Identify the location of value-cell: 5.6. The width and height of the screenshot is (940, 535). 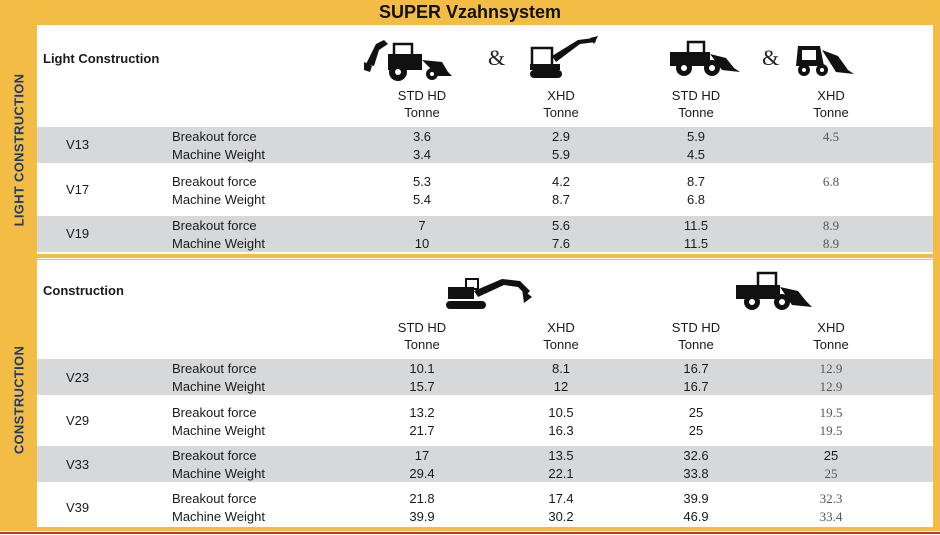
(561, 225).